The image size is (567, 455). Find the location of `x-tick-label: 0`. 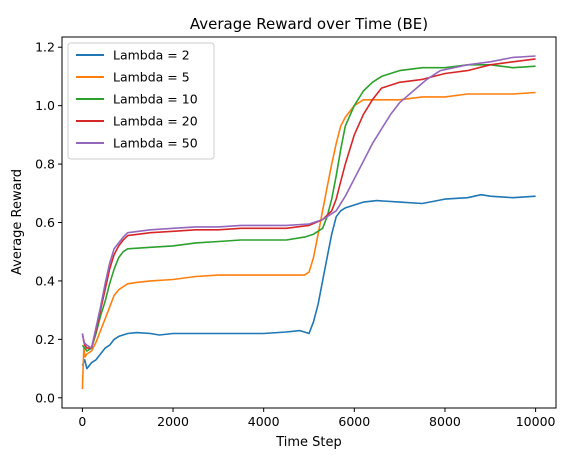

x-tick-label: 0 is located at coordinates (82, 421).